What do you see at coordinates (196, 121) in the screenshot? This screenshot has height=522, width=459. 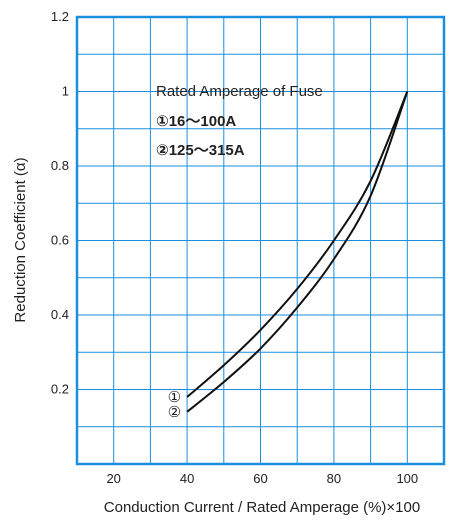 I see `legend-entry-1: ①16〜100A` at bounding box center [196, 121].